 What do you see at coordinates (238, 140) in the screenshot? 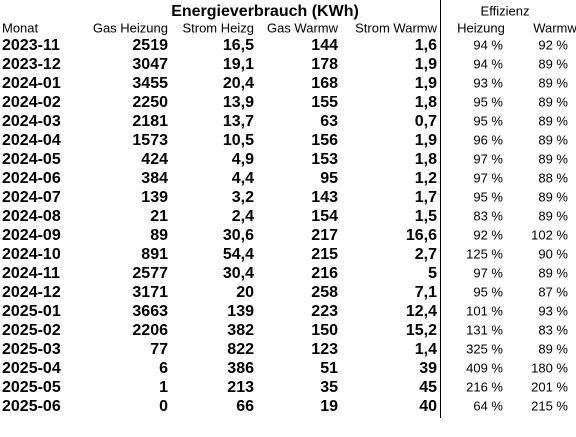
I see `cell: 10,5` at bounding box center [238, 140].